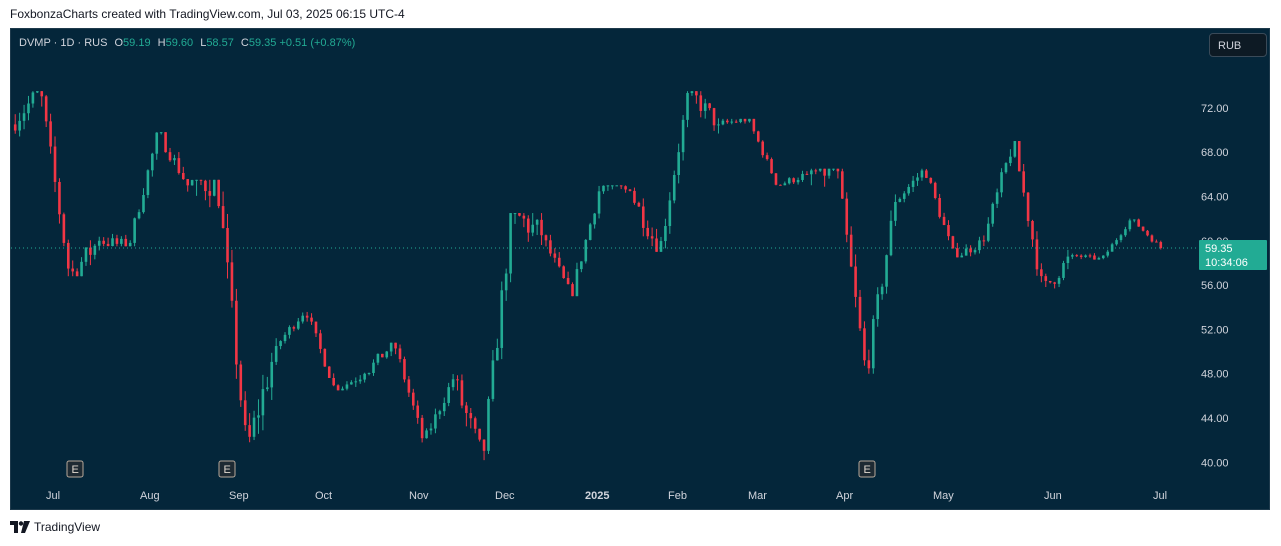 The height and width of the screenshot is (546, 1281). I want to click on y-tick-label: 44.00, so click(1215, 419).